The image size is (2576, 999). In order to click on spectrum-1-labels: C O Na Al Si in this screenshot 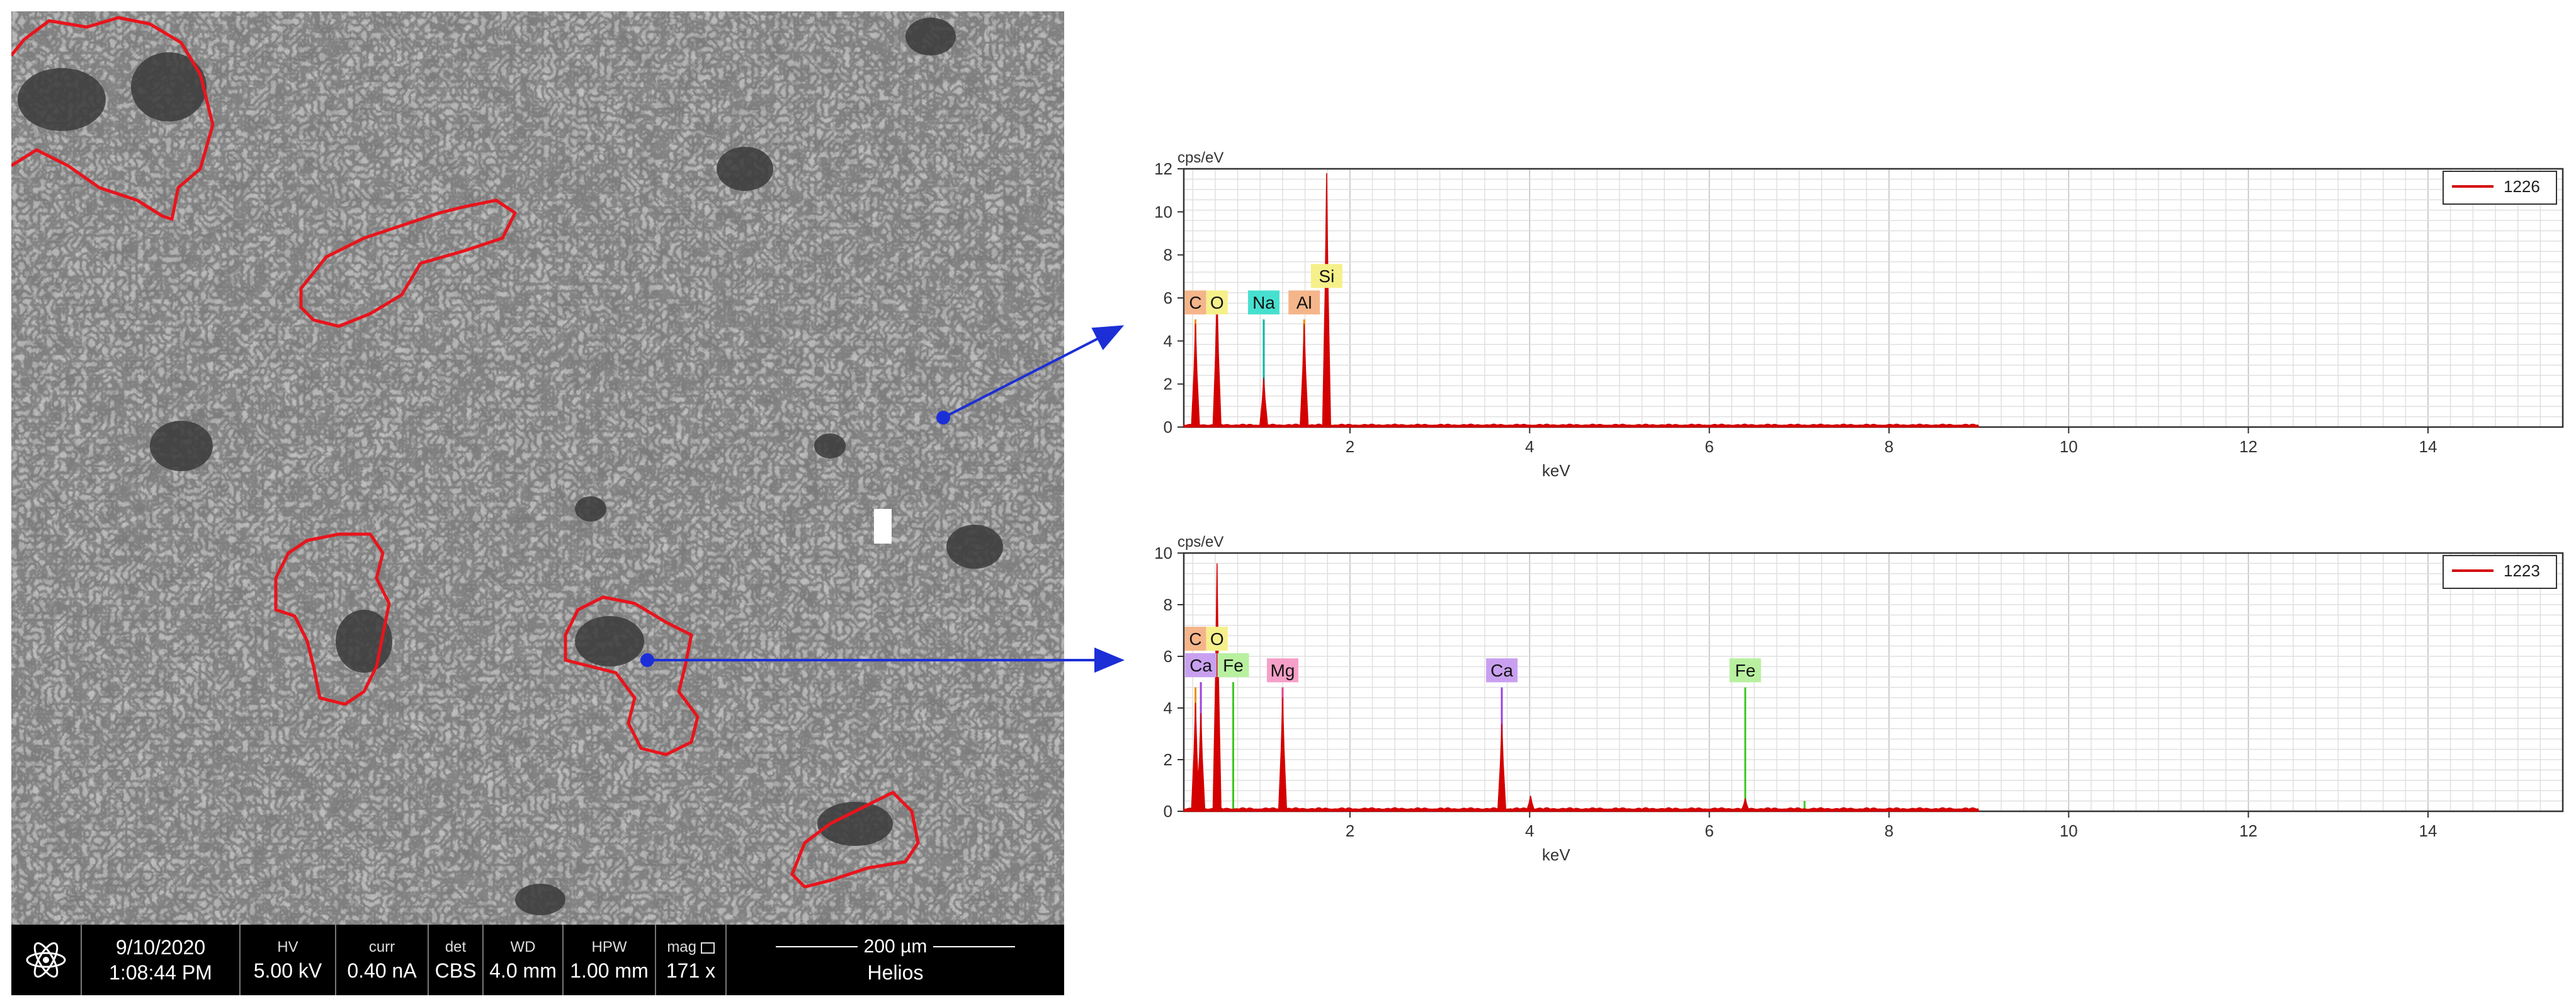, I will do `click(1263, 289)`.